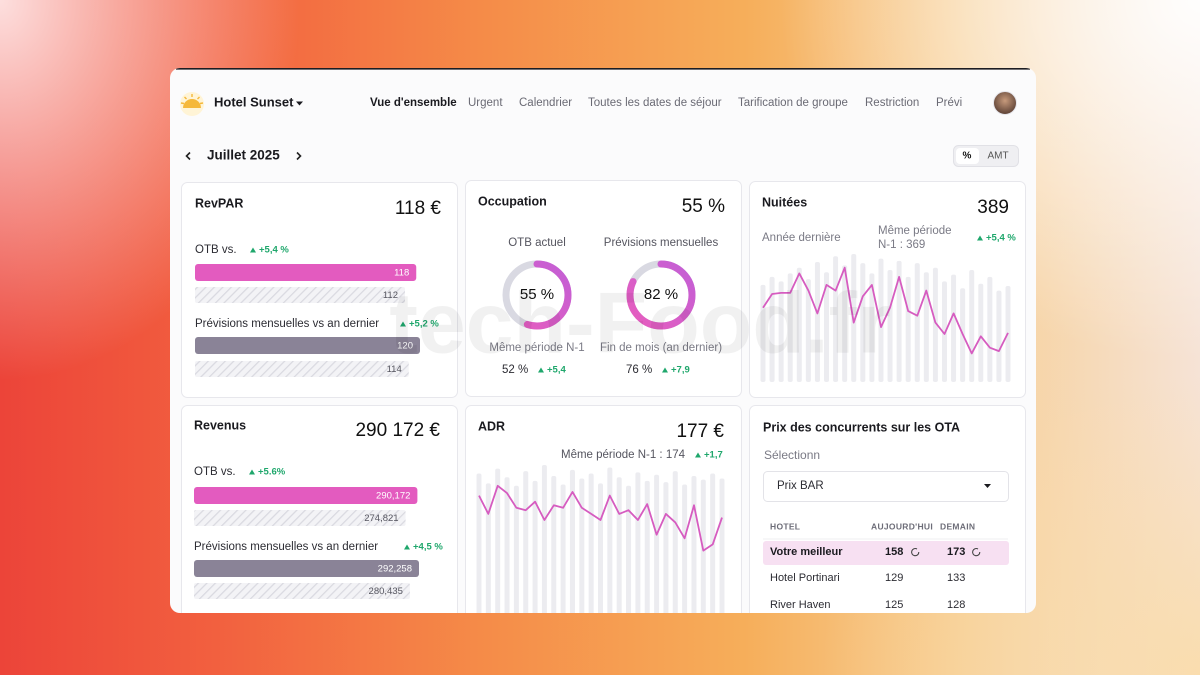  I want to click on unit-option: AMT, so click(997, 156).